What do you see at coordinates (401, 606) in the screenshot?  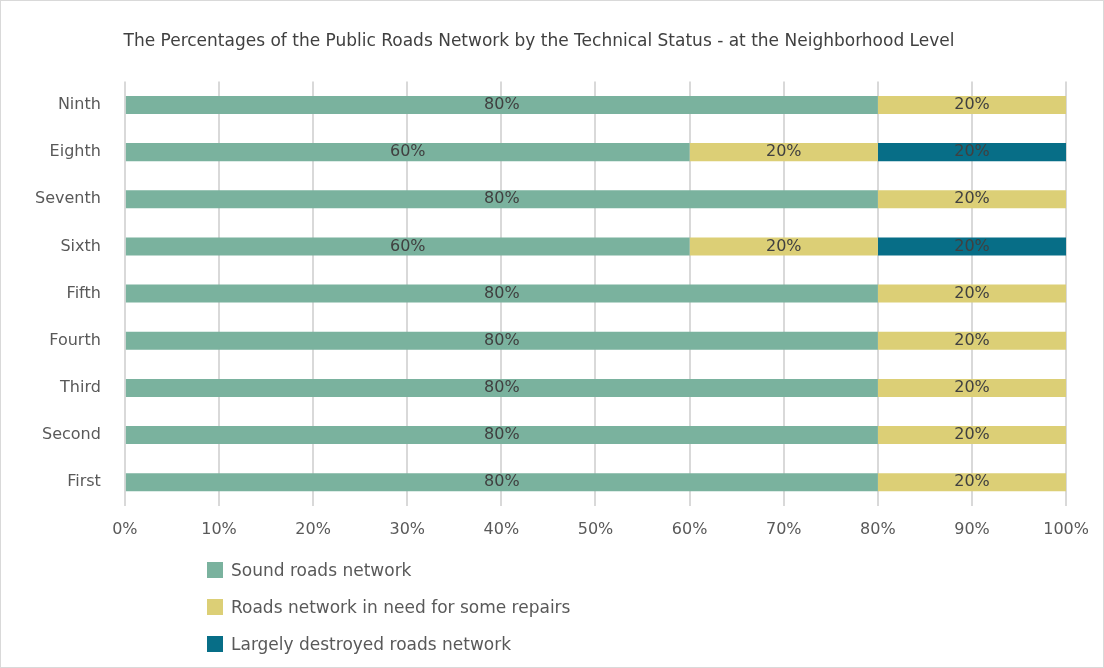 I see `legend-label: Roads network in need for some repairs` at bounding box center [401, 606].